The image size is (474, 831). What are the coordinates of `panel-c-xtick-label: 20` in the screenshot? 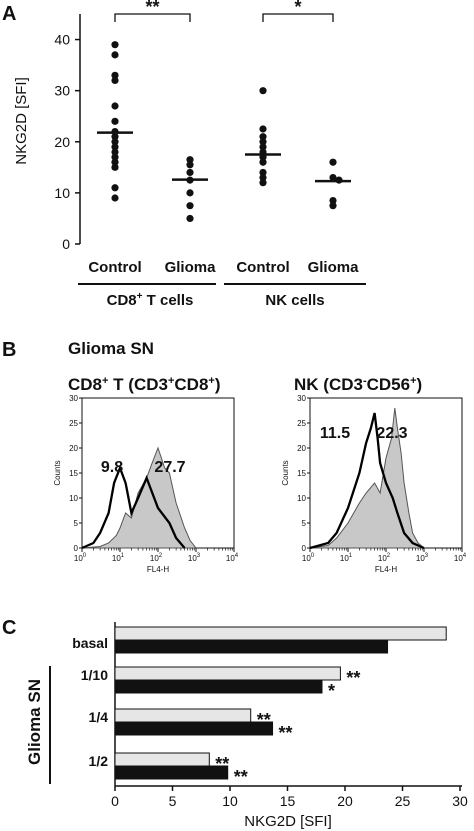 It's located at (345, 801).